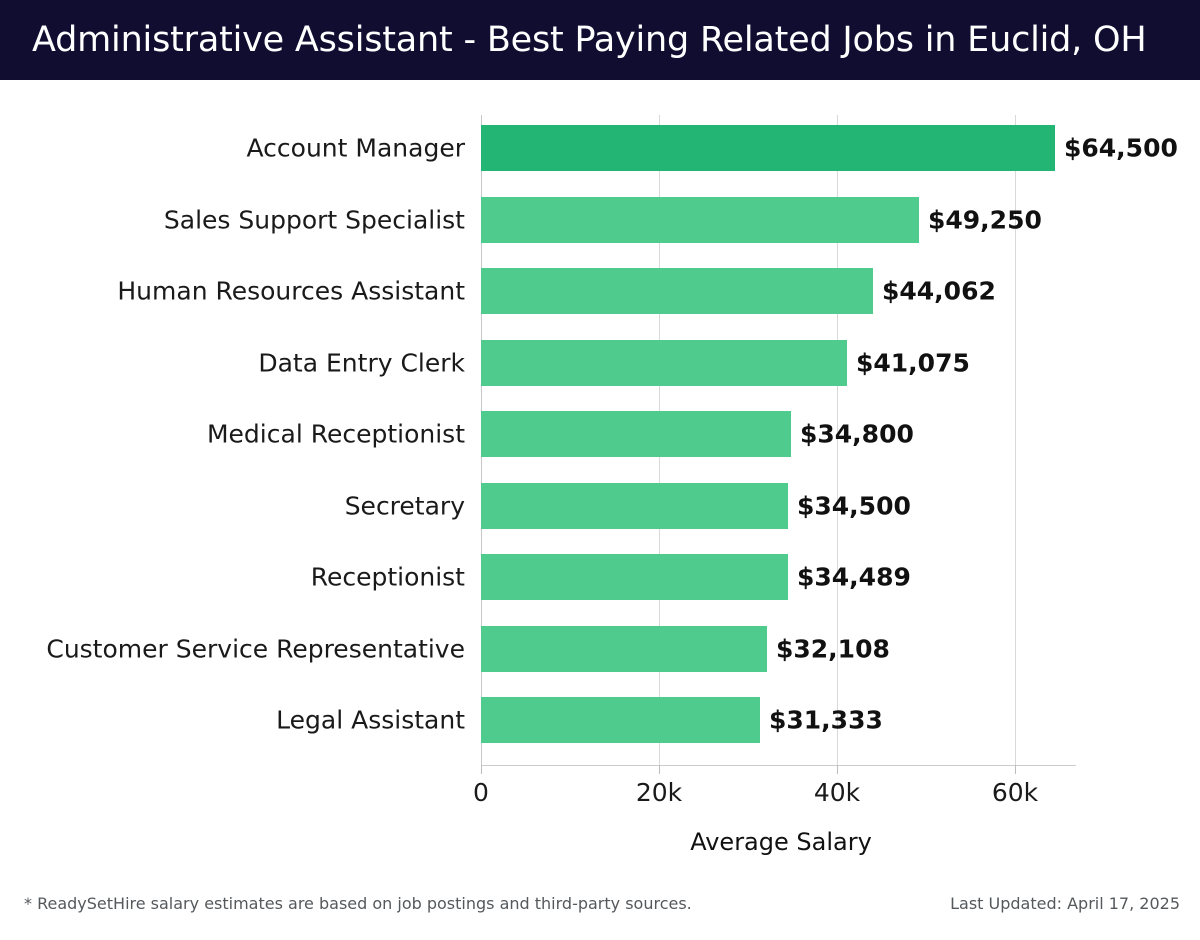  I want to click on bar-value-label: $34,489, so click(854, 577).